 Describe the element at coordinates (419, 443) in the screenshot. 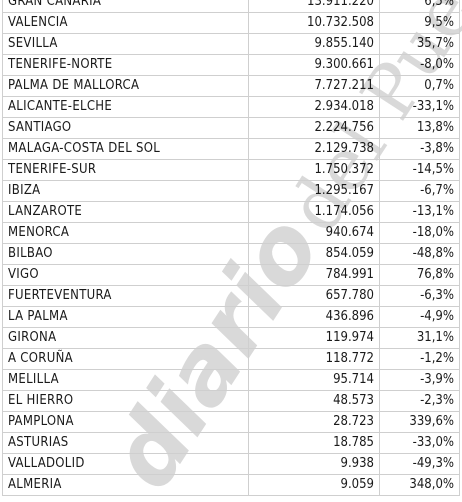

I see `change-percent-cell: -33,0%` at that location.